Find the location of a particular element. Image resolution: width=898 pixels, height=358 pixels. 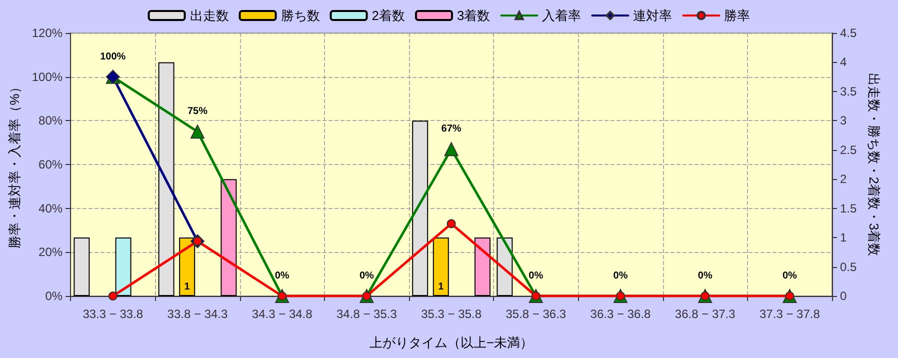

y-tick-label: 80% is located at coordinates (50, 121).